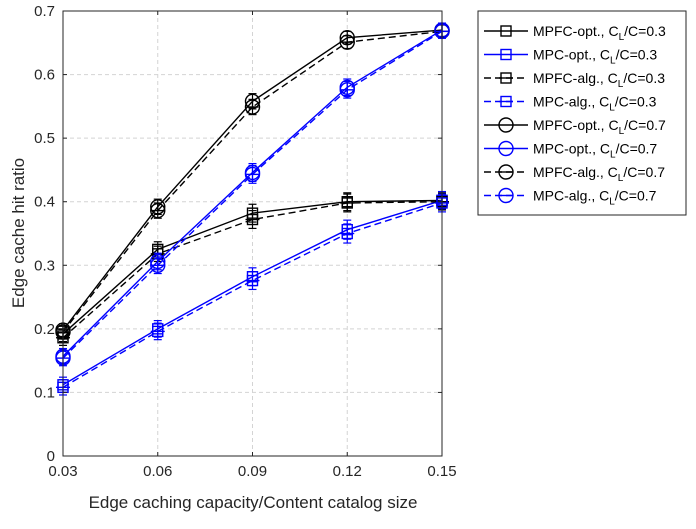 This screenshot has width=696, height=529. What do you see at coordinates (18, 233) in the screenshot?
I see `y-axis-title: Edge cache hit ratio` at bounding box center [18, 233].